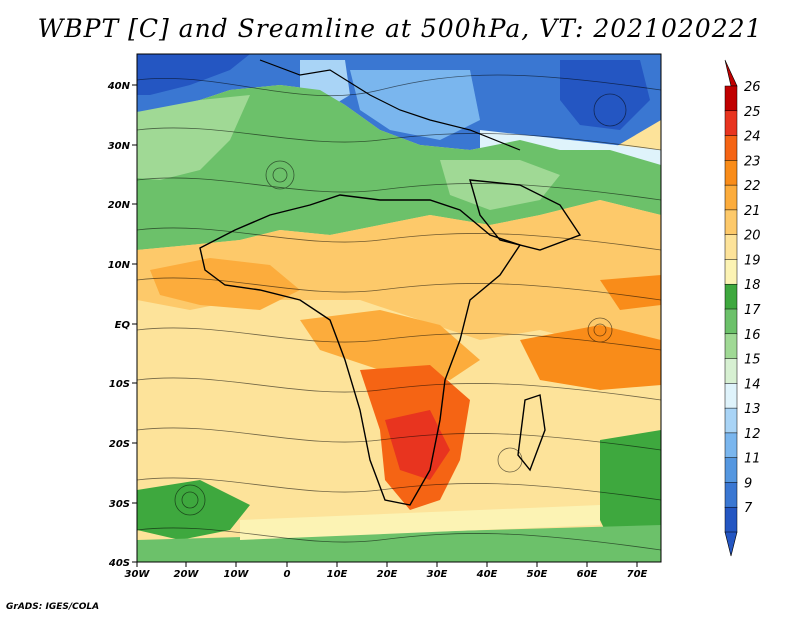 The width and height of the screenshot is (800, 618). Describe the element at coordinates (123, 325) in the screenshot. I see `lat-tick-label: EQ` at that location.